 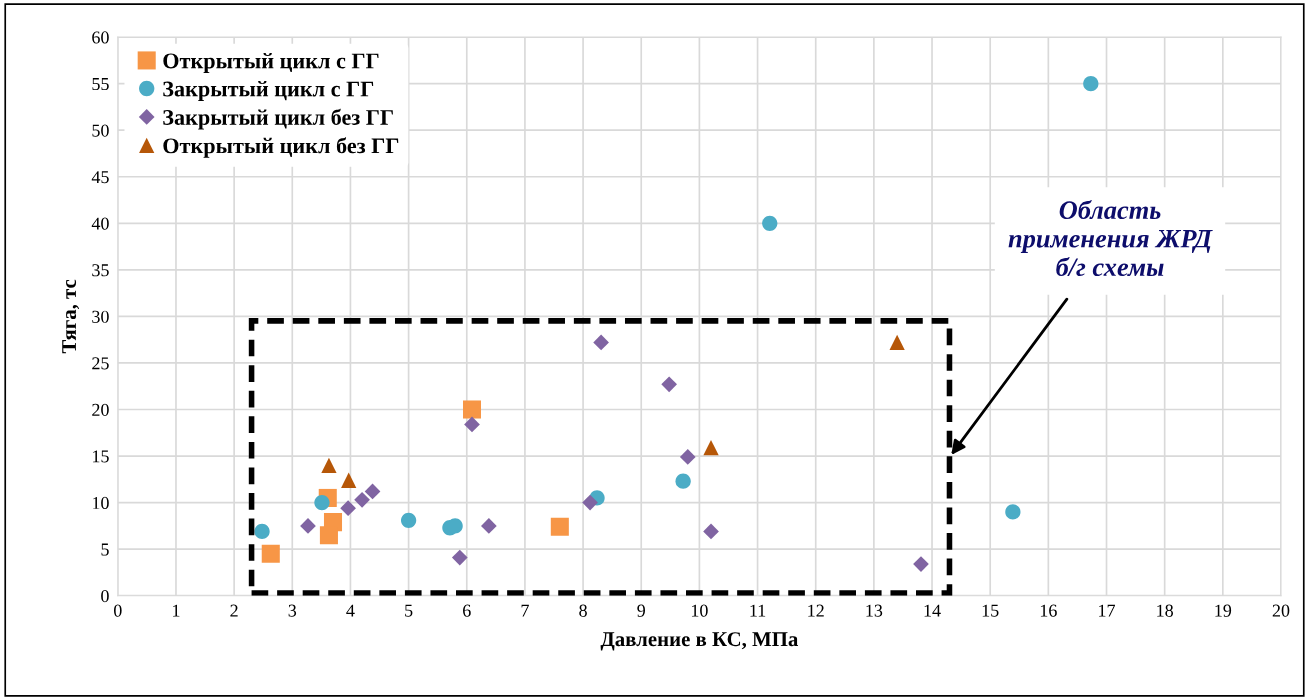 What do you see at coordinates (271, 62) in the screenshot?
I see `legend-label: Открытый цикл с ГГ` at bounding box center [271, 62].